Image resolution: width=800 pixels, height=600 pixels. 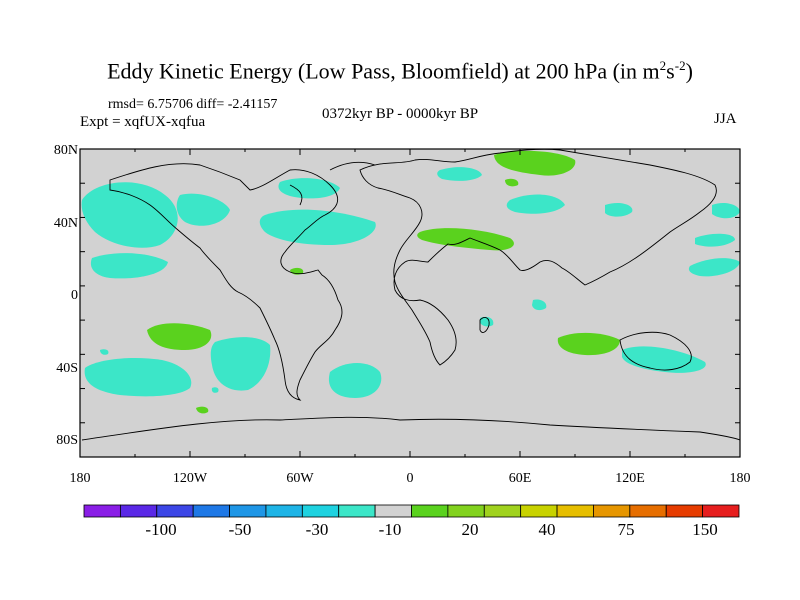 What do you see at coordinates (520, 478) in the screenshot?
I see `lon-label-60e: 60E` at bounding box center [520, 478].